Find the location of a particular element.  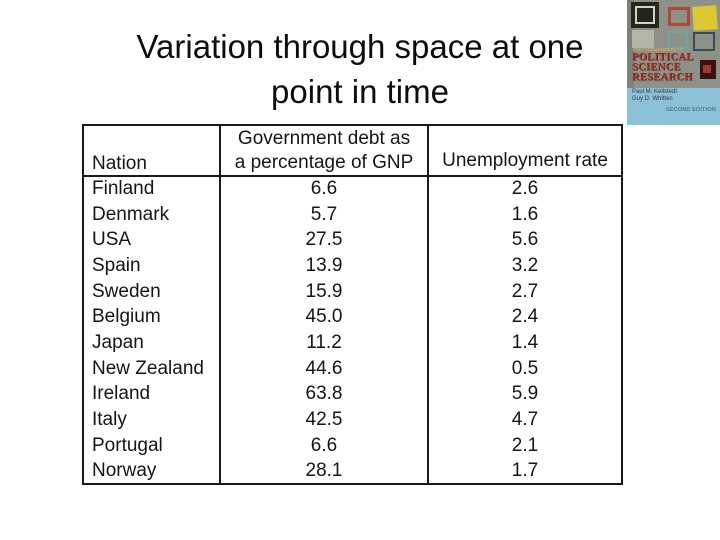

cover-authors: Paul M. Kellstedt Guy D. Whitten is located at coordinates (654, 96).